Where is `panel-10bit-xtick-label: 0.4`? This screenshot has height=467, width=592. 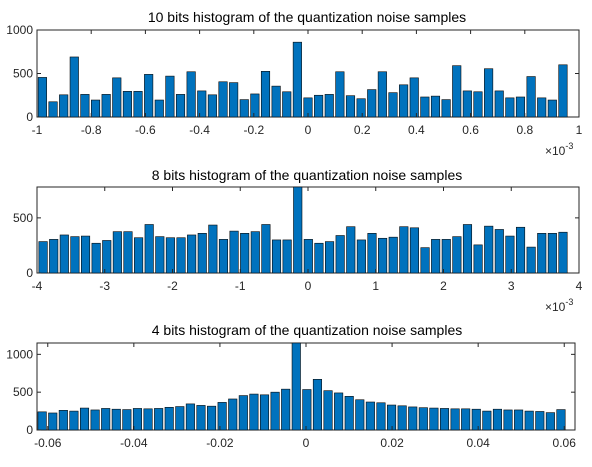
panel-10bit-xtick-label: 0.4 is located at coordinates (416, 130).